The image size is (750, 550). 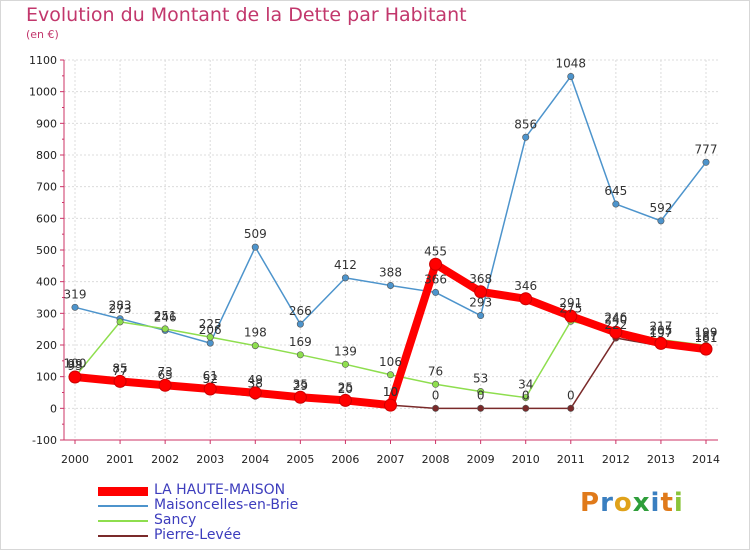 What do you see at coordinates (607, 503) in the screenshot?
I see `logo-letter: r` at bounding box center [607, 503].